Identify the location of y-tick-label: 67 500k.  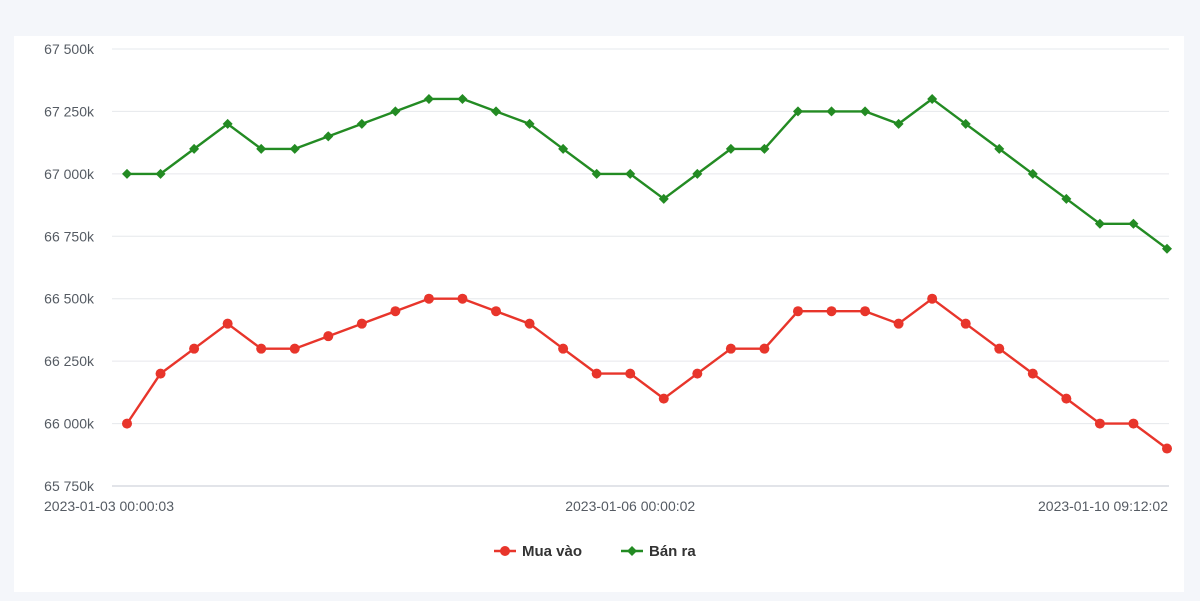
(69, 49).